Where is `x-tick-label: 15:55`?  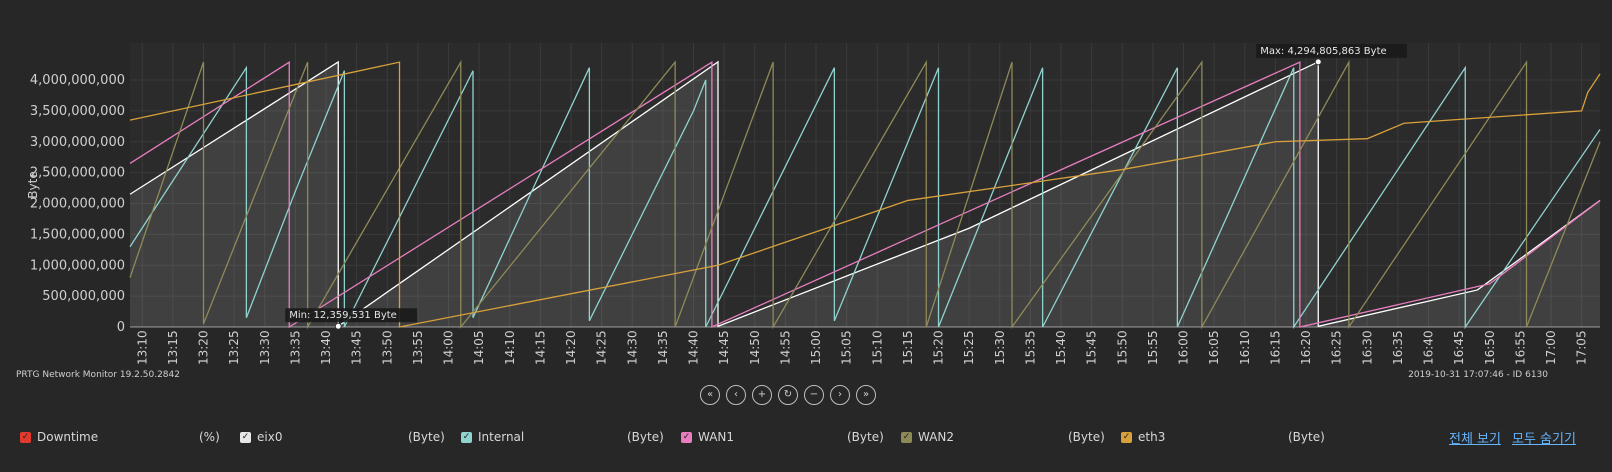 x-tick-label: 15:55 is located at coordinates (1153, 347).